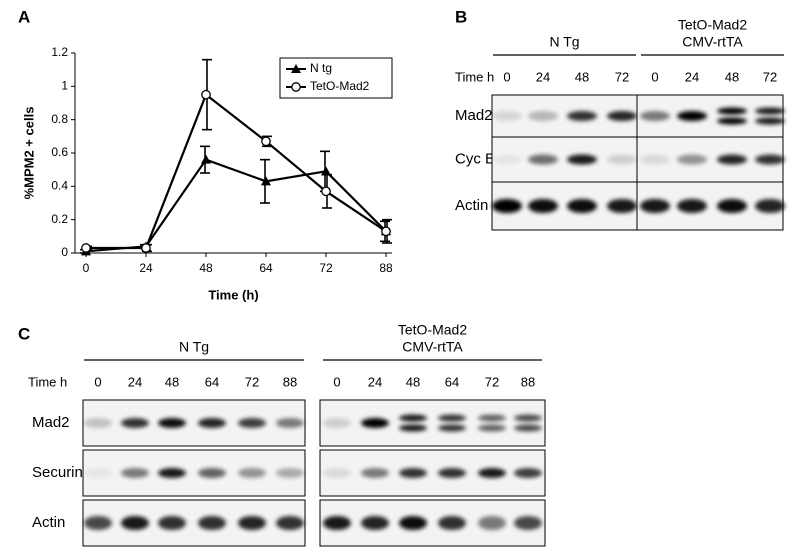  Describe the element at coordinates (564, 42) in the screenshot. I see `group-label: N Tg` at that location.